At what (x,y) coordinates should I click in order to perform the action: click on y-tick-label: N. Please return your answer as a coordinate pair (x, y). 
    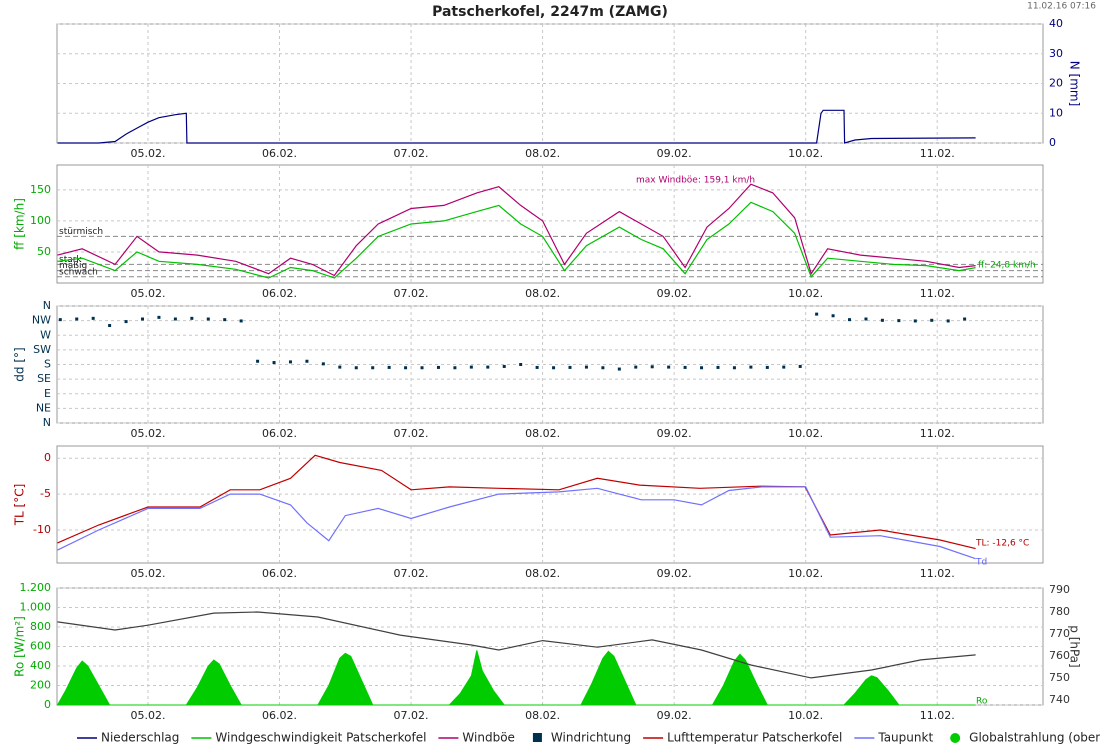
    Looking at the image, I should click on (47, 305).